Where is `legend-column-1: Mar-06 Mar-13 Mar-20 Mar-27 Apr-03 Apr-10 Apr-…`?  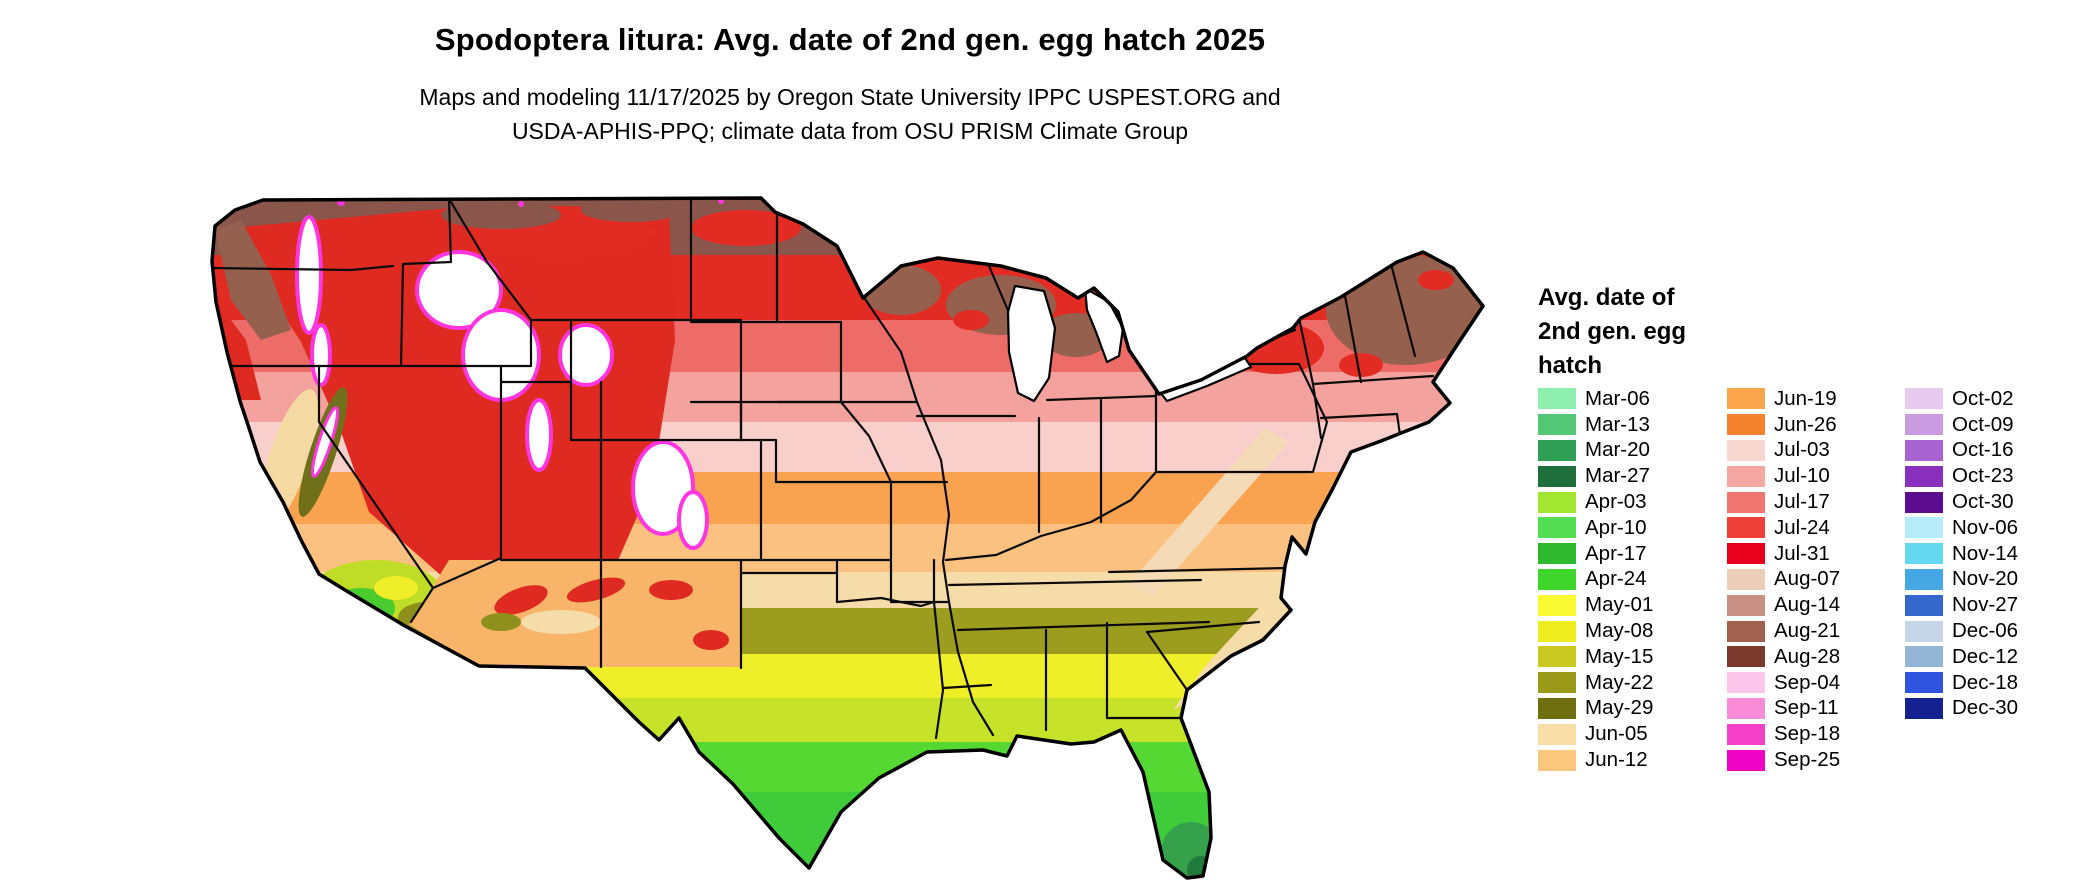 legend-column-1: Mar-06 Mar-13 Mar-20 Mar-27 Apr-03 Apr-10 Apr-… is located at coordinates (1595, 579).